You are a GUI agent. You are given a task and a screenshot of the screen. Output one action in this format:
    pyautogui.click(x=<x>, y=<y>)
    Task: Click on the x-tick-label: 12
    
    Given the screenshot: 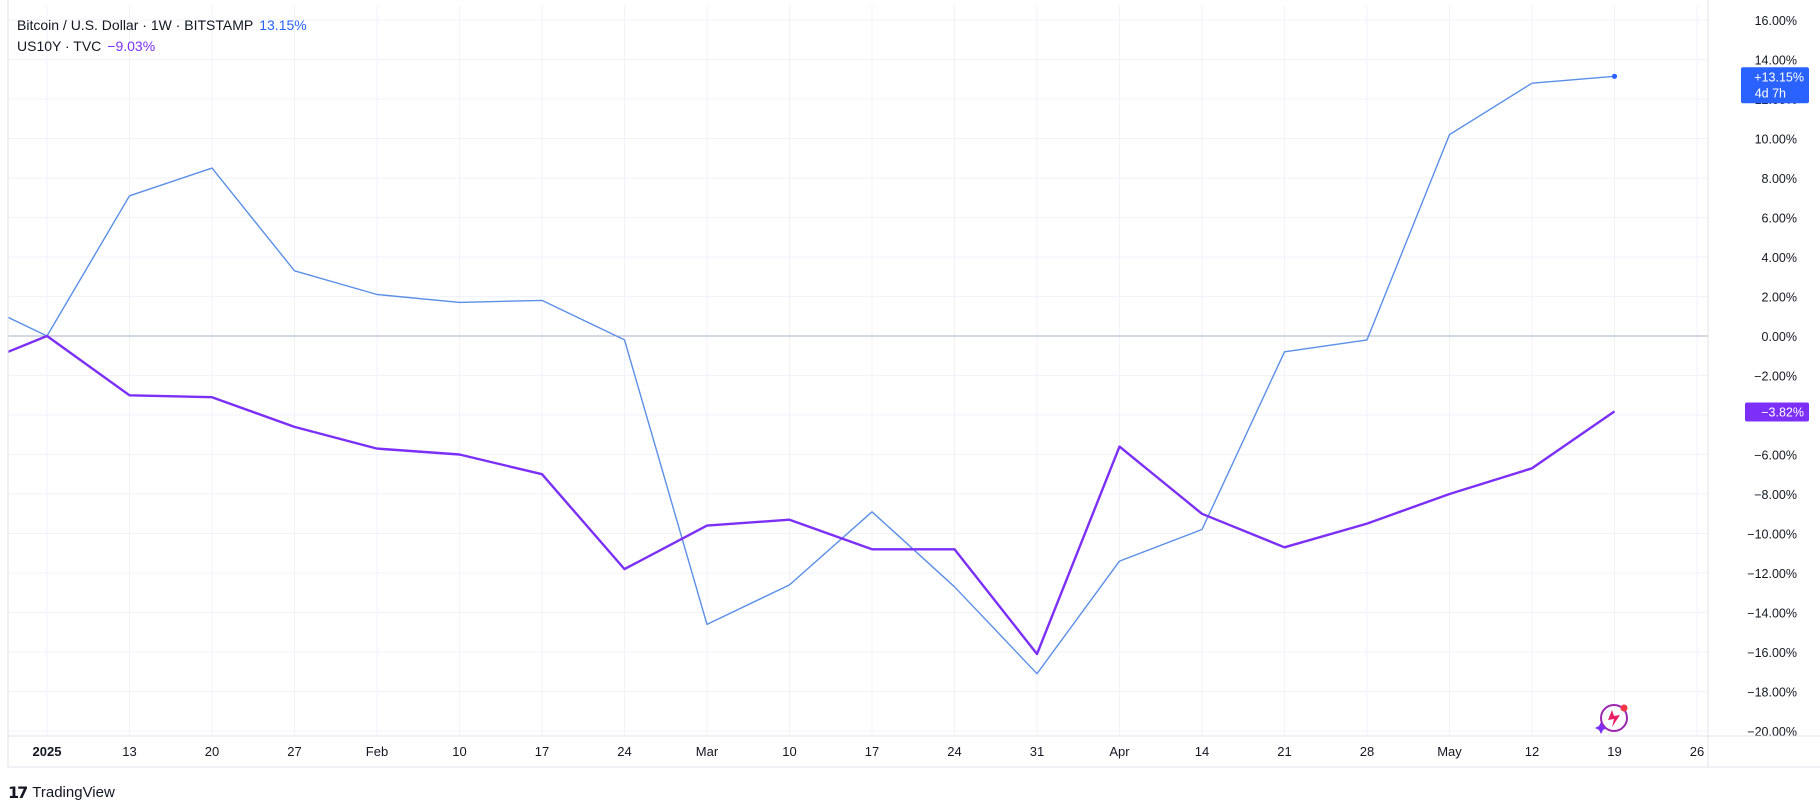 What is the action you would take?
    pyautogui.click(x=1532, y=751)
    